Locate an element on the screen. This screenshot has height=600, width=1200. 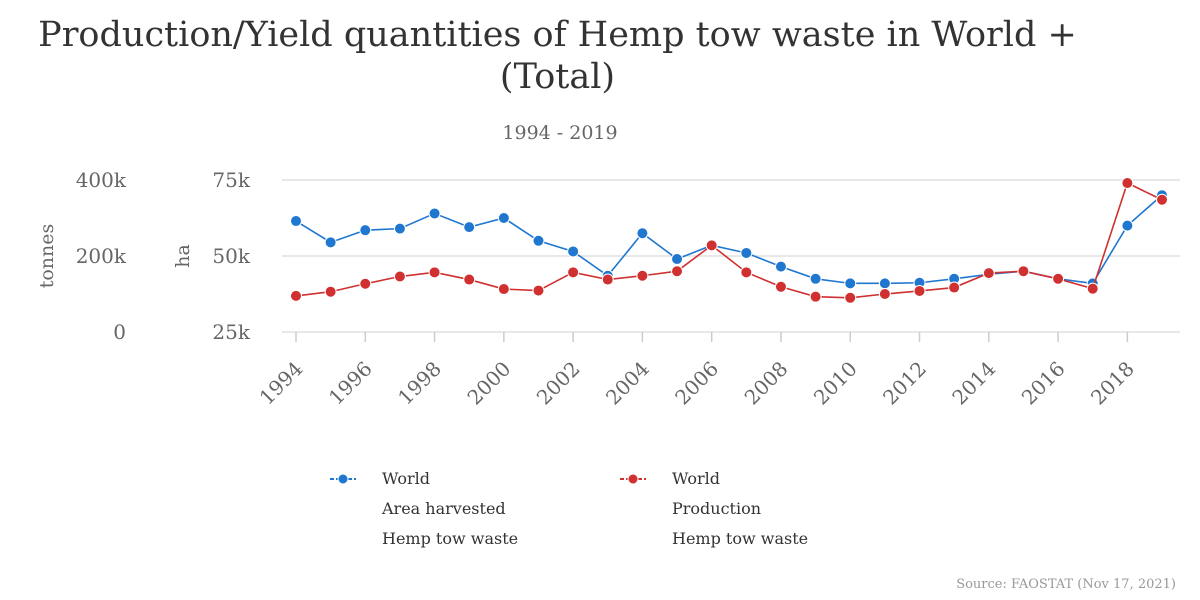
legend-symbol-area-harvested is located at coordinates (354, 479).